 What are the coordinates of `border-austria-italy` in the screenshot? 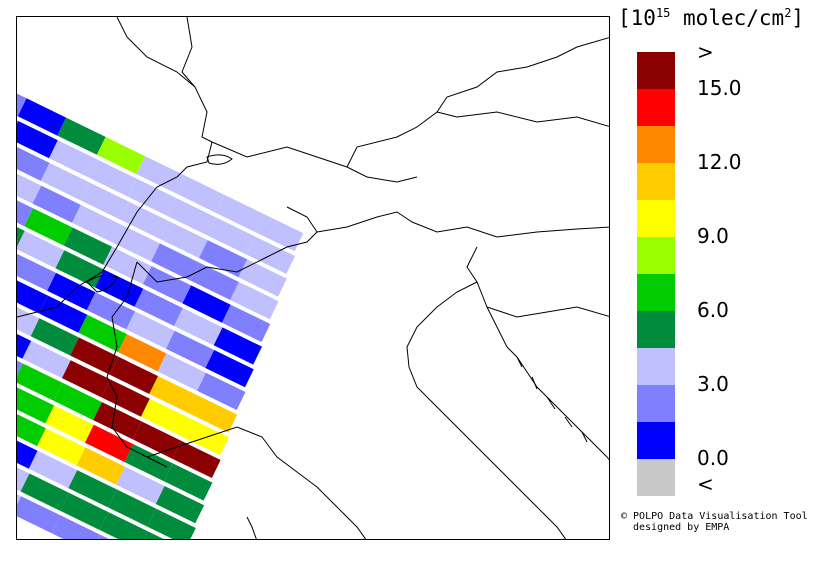 It's located at (462, 224).